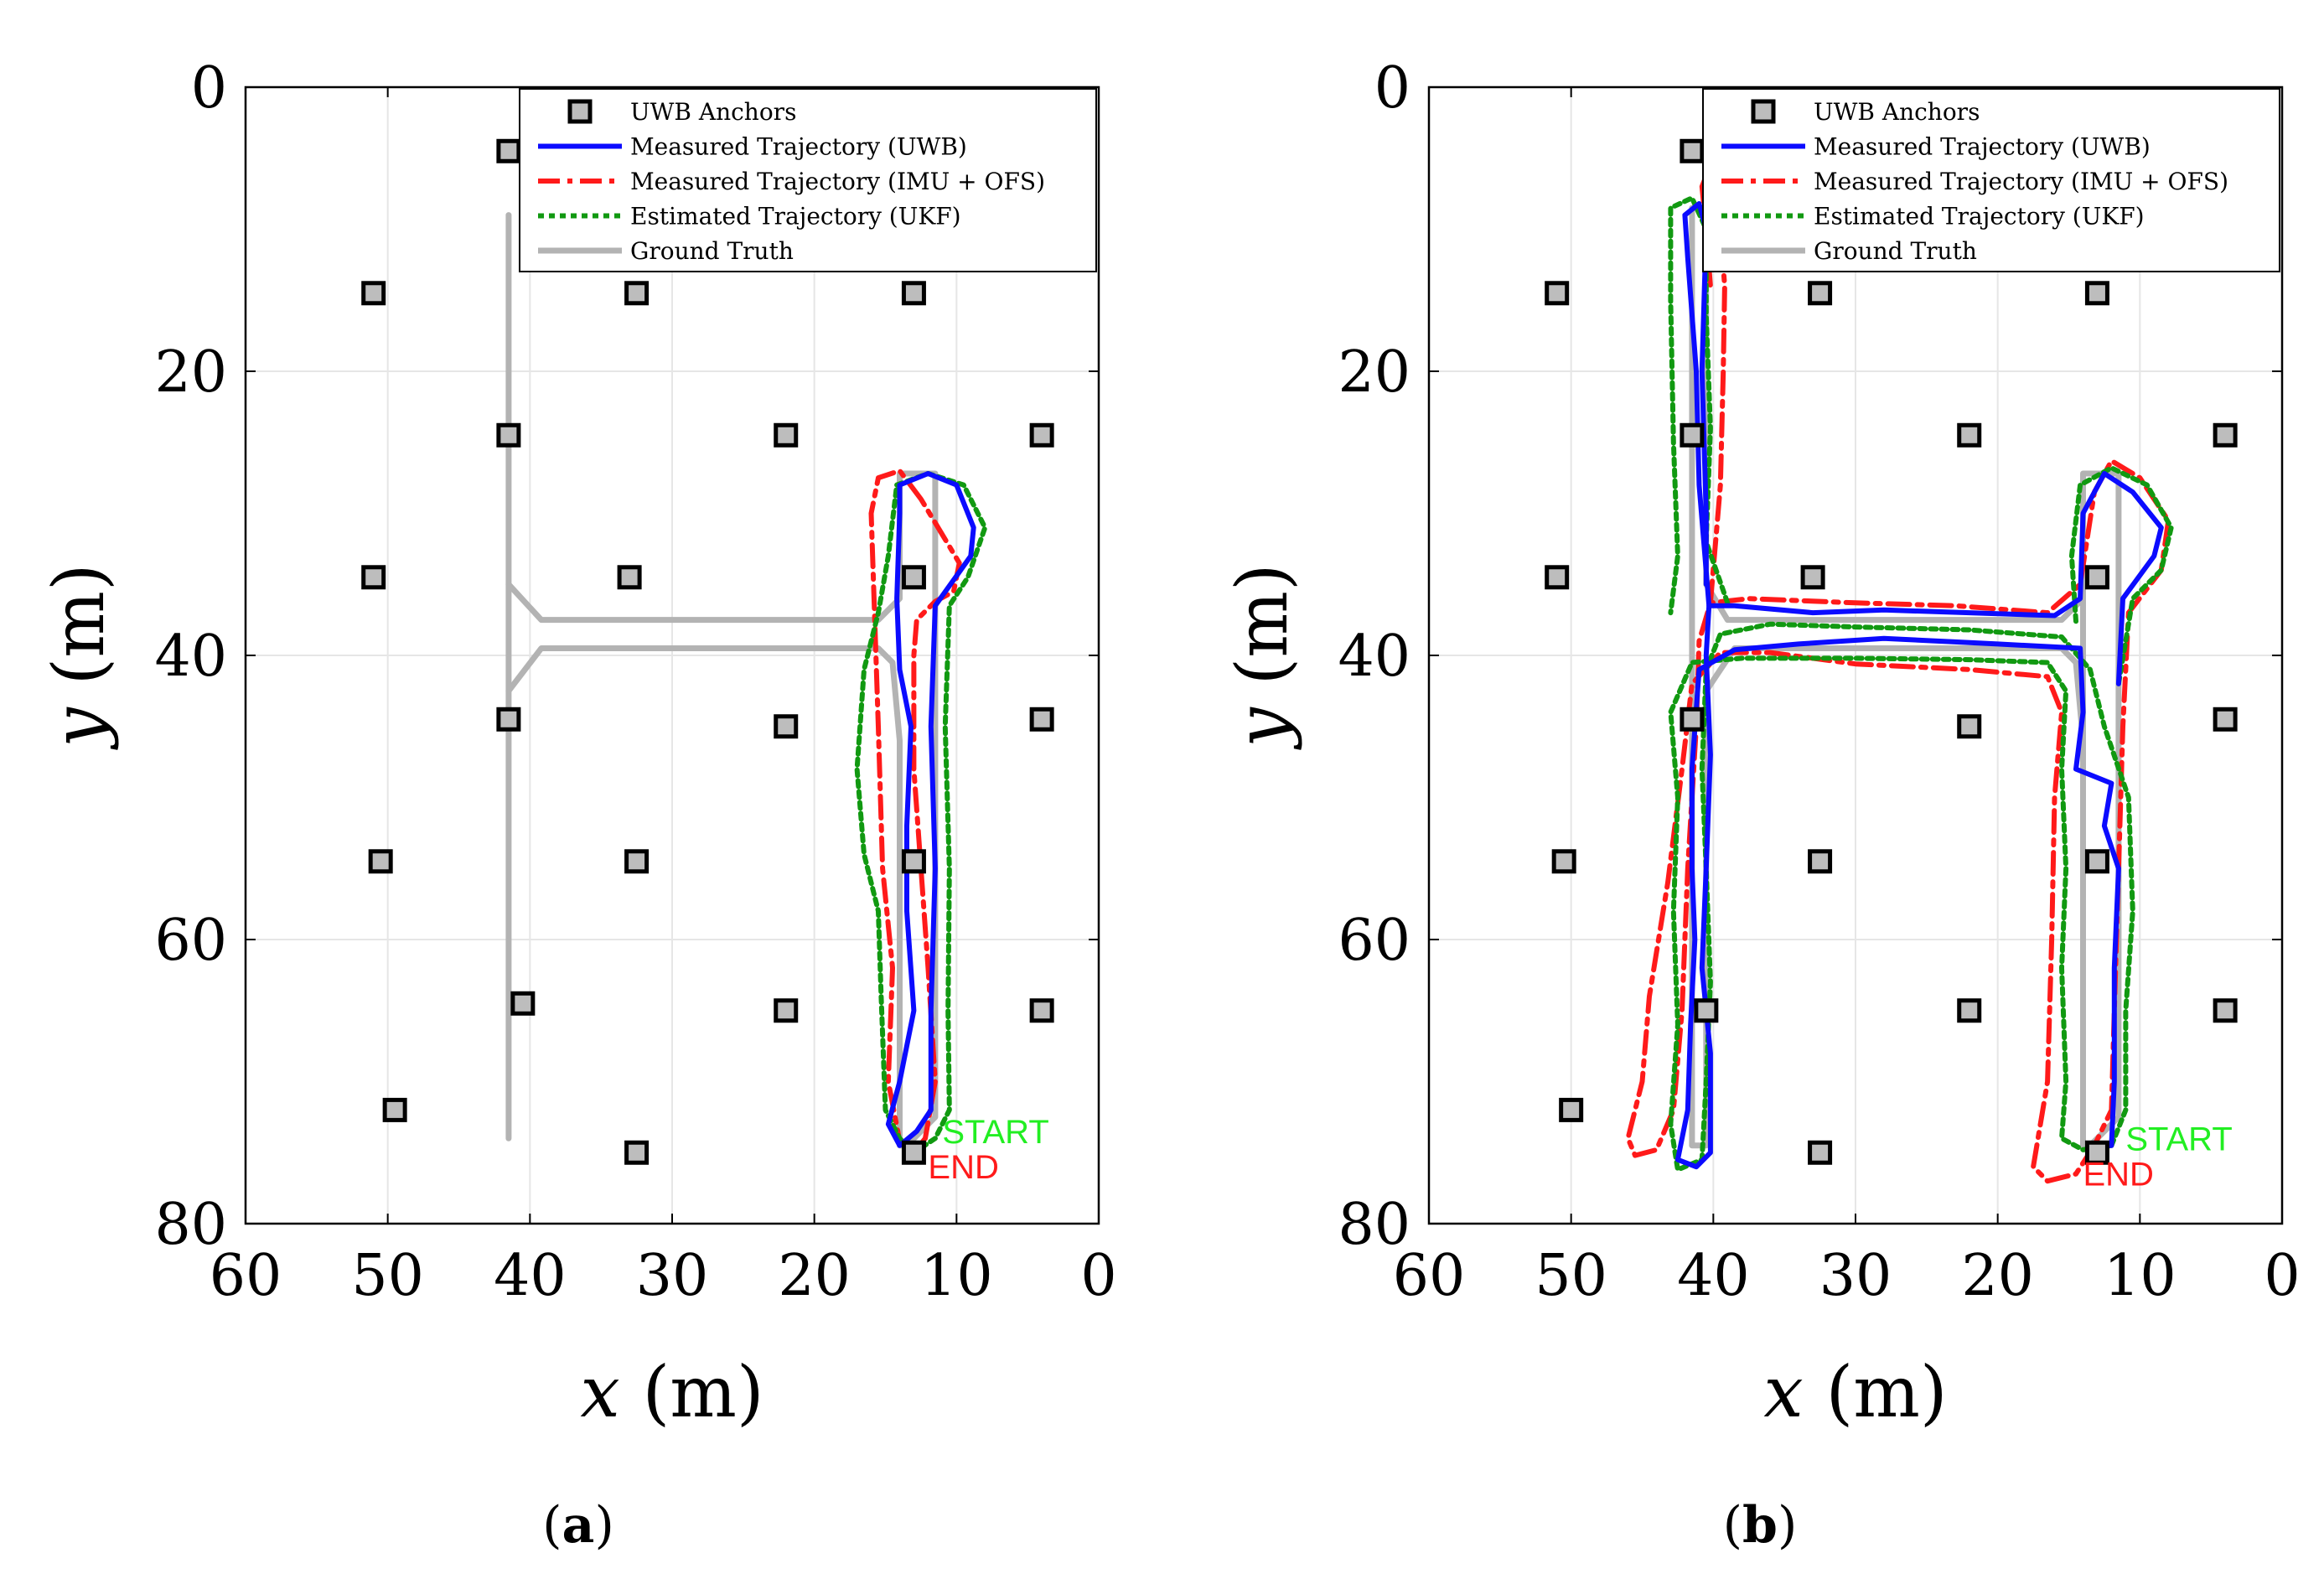 The image size is (2324, 1579). I want to click on y-tick-label: 60, so click(190, 941).